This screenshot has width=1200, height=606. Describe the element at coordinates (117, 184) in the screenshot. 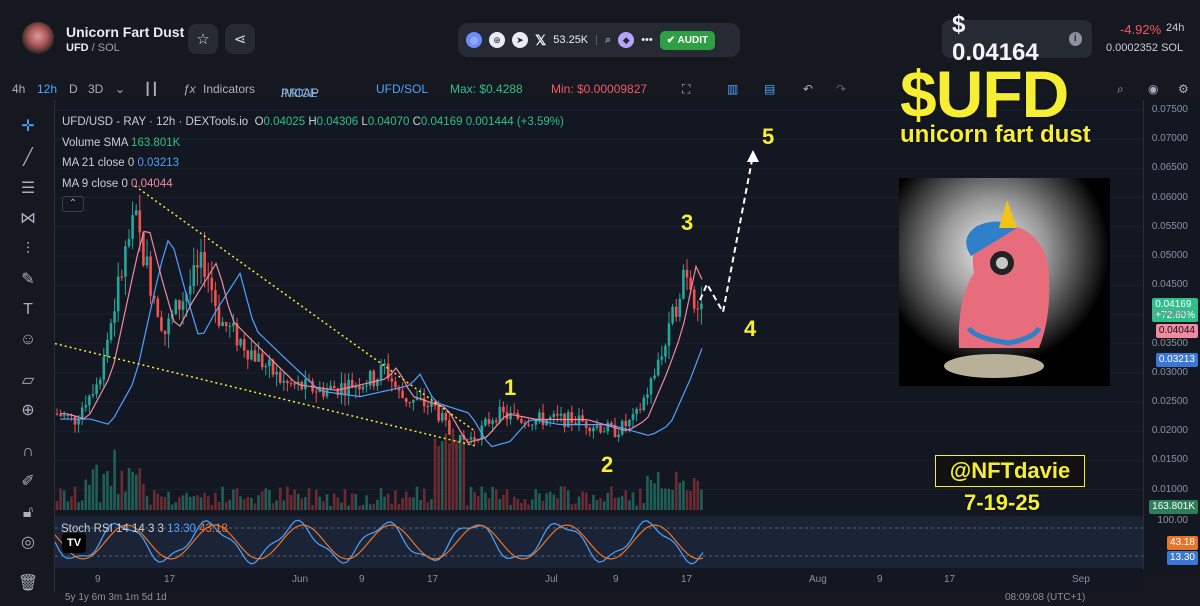

I see `legend-ma9: MA 9 close 0 0.04044` at that location.